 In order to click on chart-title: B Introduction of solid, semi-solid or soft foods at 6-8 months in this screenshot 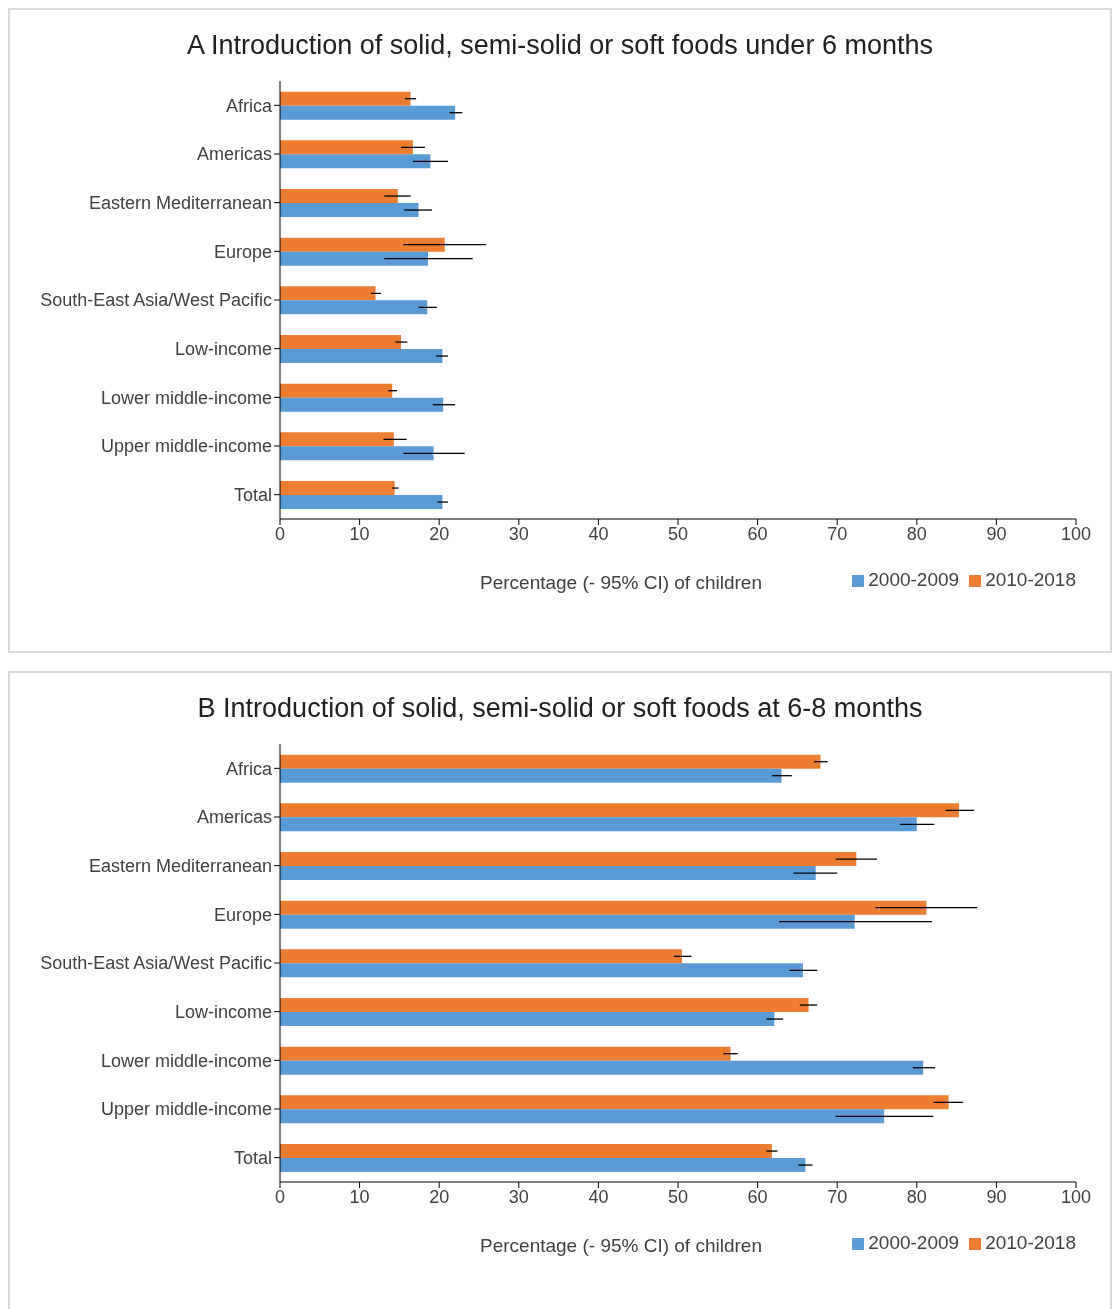, I will do `click(560, 708)`.